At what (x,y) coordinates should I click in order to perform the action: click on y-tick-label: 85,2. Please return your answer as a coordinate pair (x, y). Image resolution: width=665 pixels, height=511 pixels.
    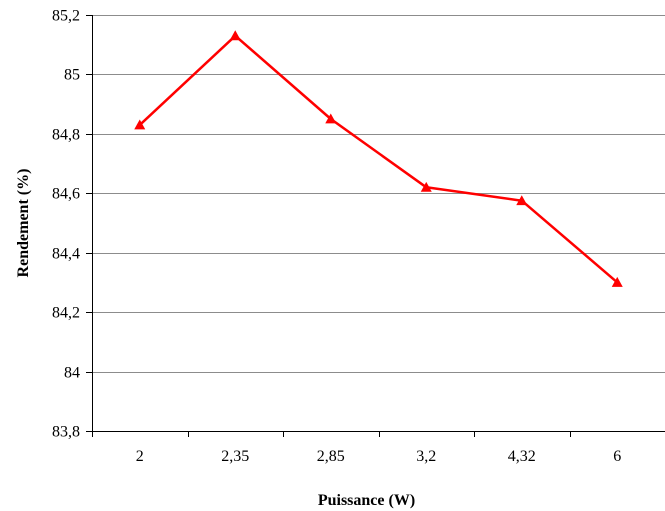
    Looking at the image, I should click on (66, 16).